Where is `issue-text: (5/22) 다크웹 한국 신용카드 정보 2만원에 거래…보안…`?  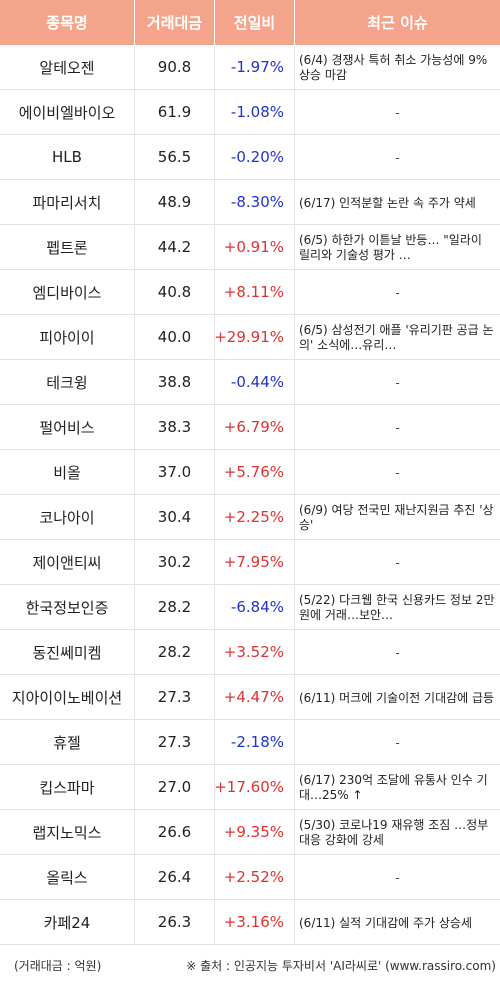
issue-text: (5/22) 다크웹 한국 신용카드 정보 2만원에 거래…보안… is located at coordinates (397, 607).